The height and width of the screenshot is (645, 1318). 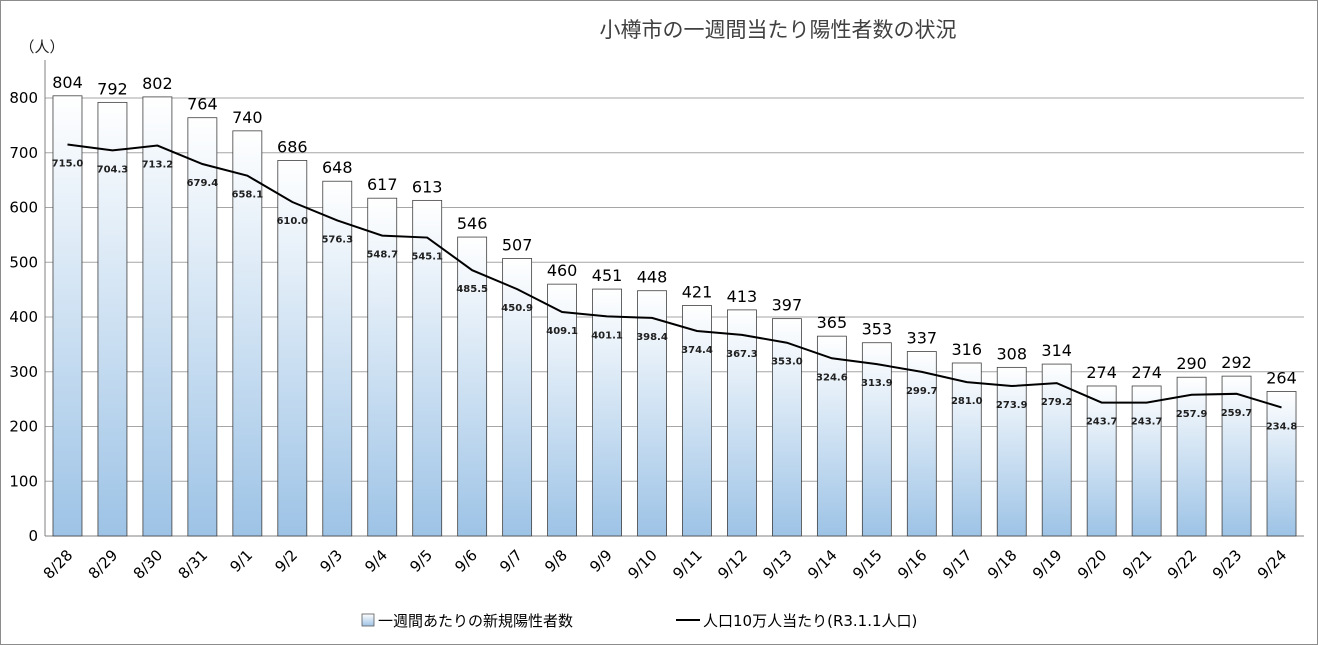 What do you see at coordinates (1192, 414) in the screenshot?
I see `line-value-label: 257.9` at bounding box center [1192, 414].